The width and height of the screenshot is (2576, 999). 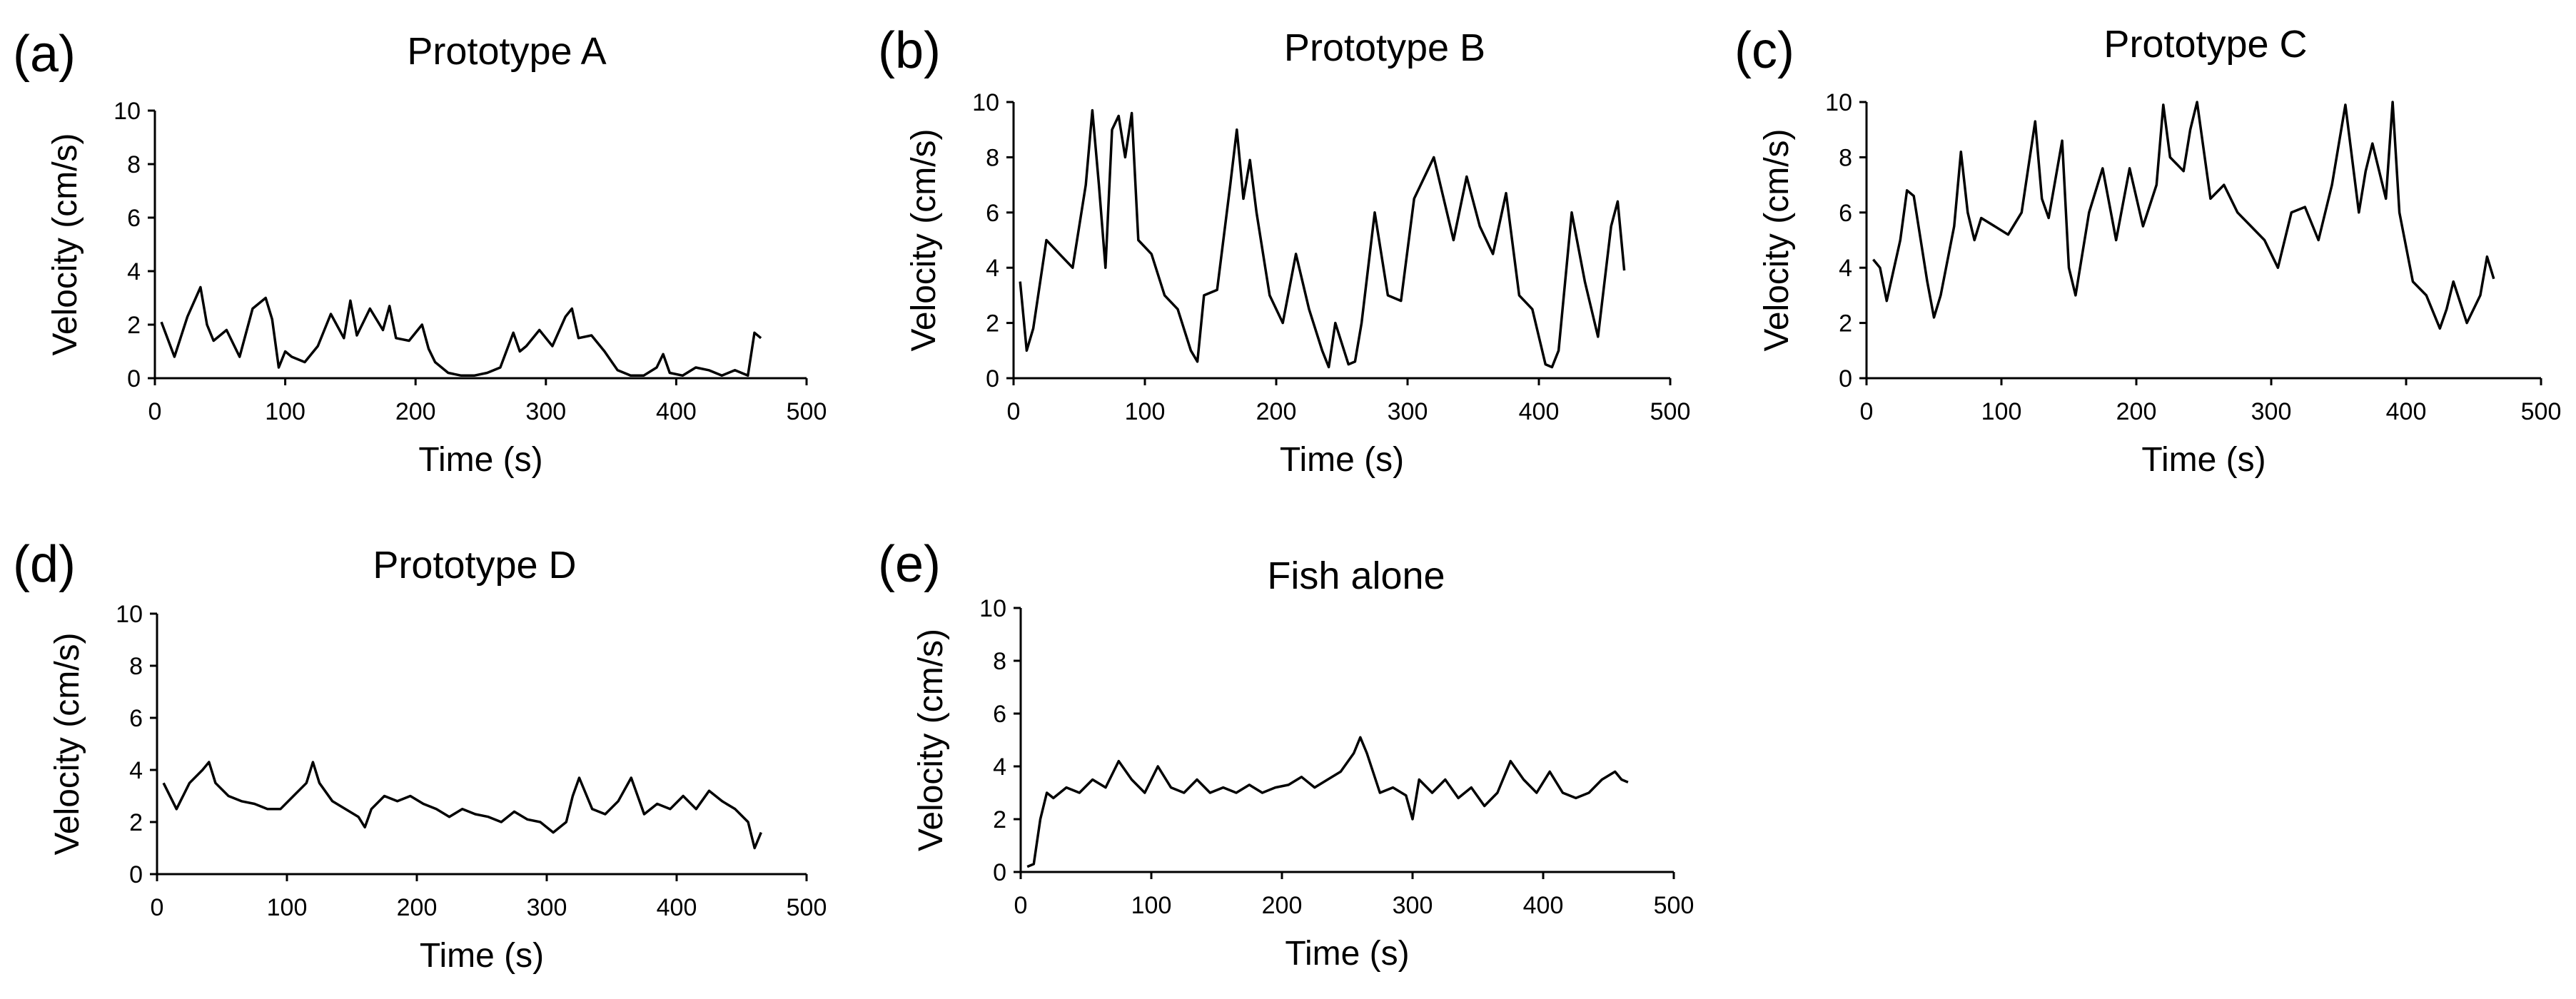 I want to click on chart-e-x-tick-label-500: 500, so click(x=1674, y=905).